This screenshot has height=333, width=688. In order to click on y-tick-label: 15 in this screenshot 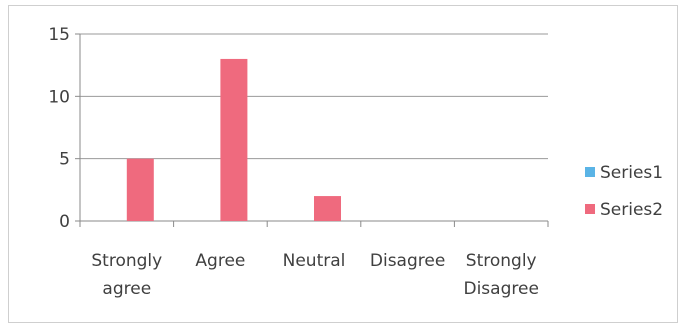, I will do `click(59, 35)`.